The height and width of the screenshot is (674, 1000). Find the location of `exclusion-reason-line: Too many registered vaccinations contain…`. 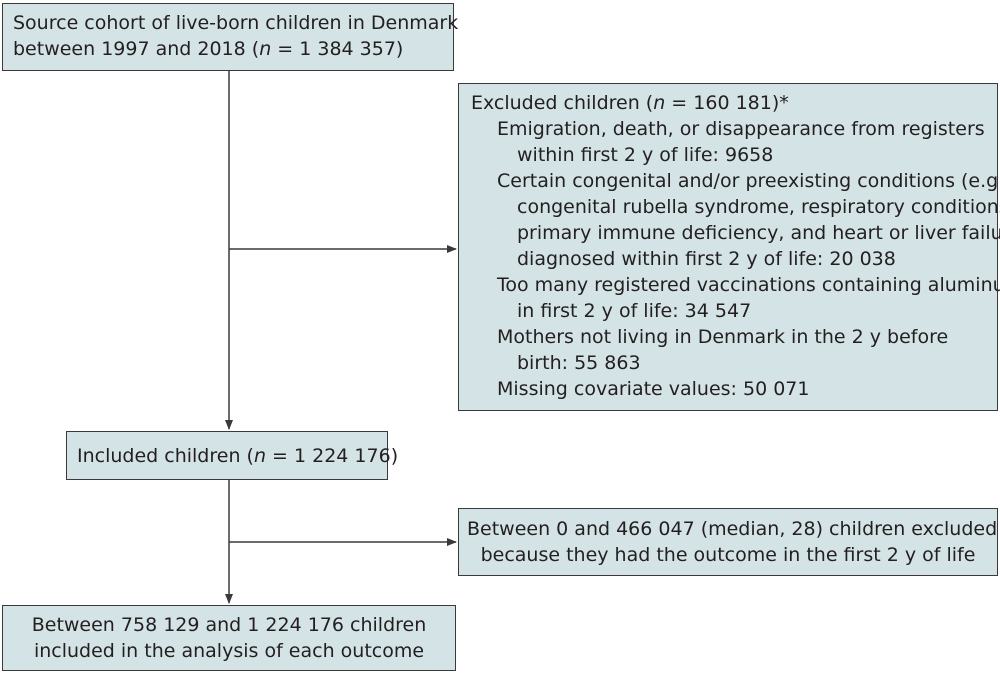

exclusion-reason-line: Too many registered vaccinations contain… is located at coordinates (748, 285).